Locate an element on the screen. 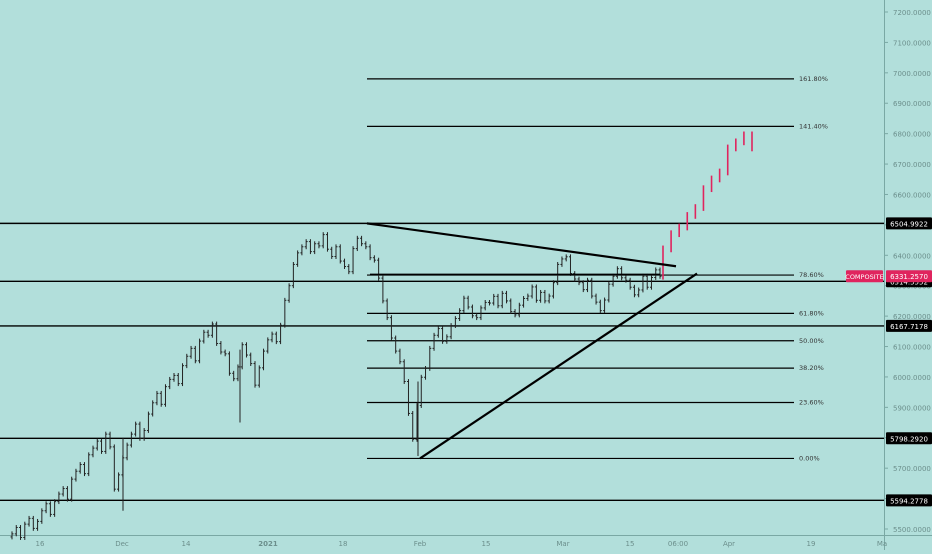 Image resolution: width=932 pixels, height=554 pixels. x-tick-label: 14 is located at coordinates (186, 544).